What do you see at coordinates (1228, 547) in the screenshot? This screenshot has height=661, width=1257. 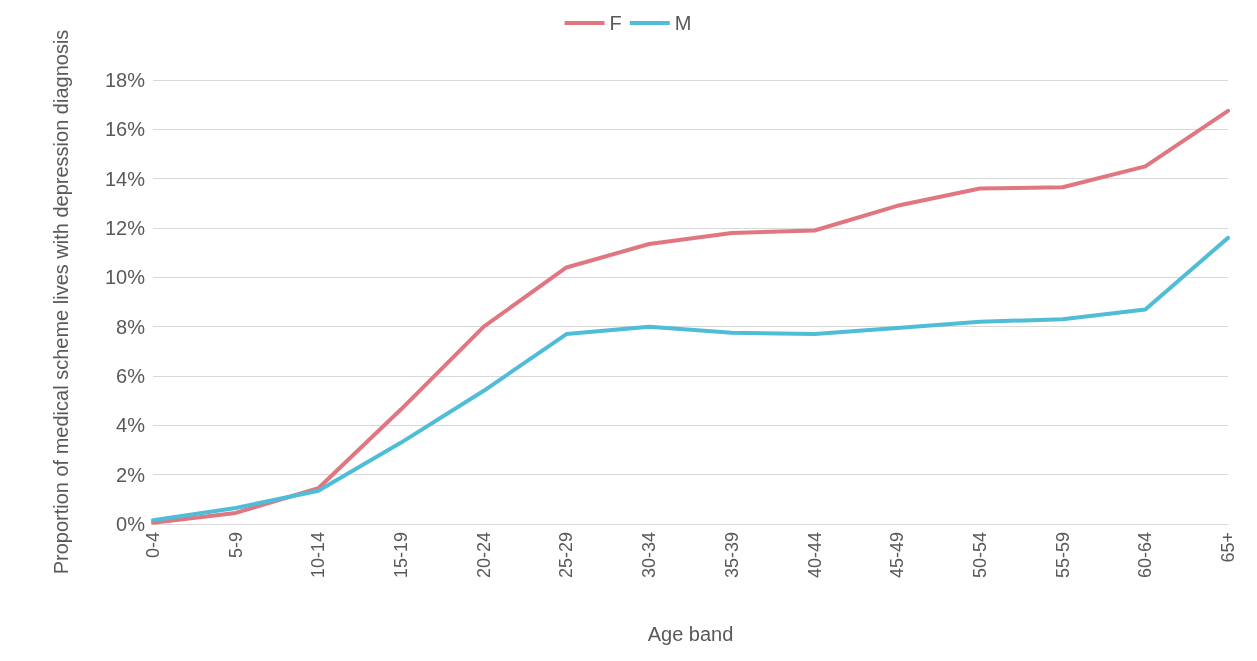 I see `x-tick-label: 65+` at bounding box center [1228, 547].